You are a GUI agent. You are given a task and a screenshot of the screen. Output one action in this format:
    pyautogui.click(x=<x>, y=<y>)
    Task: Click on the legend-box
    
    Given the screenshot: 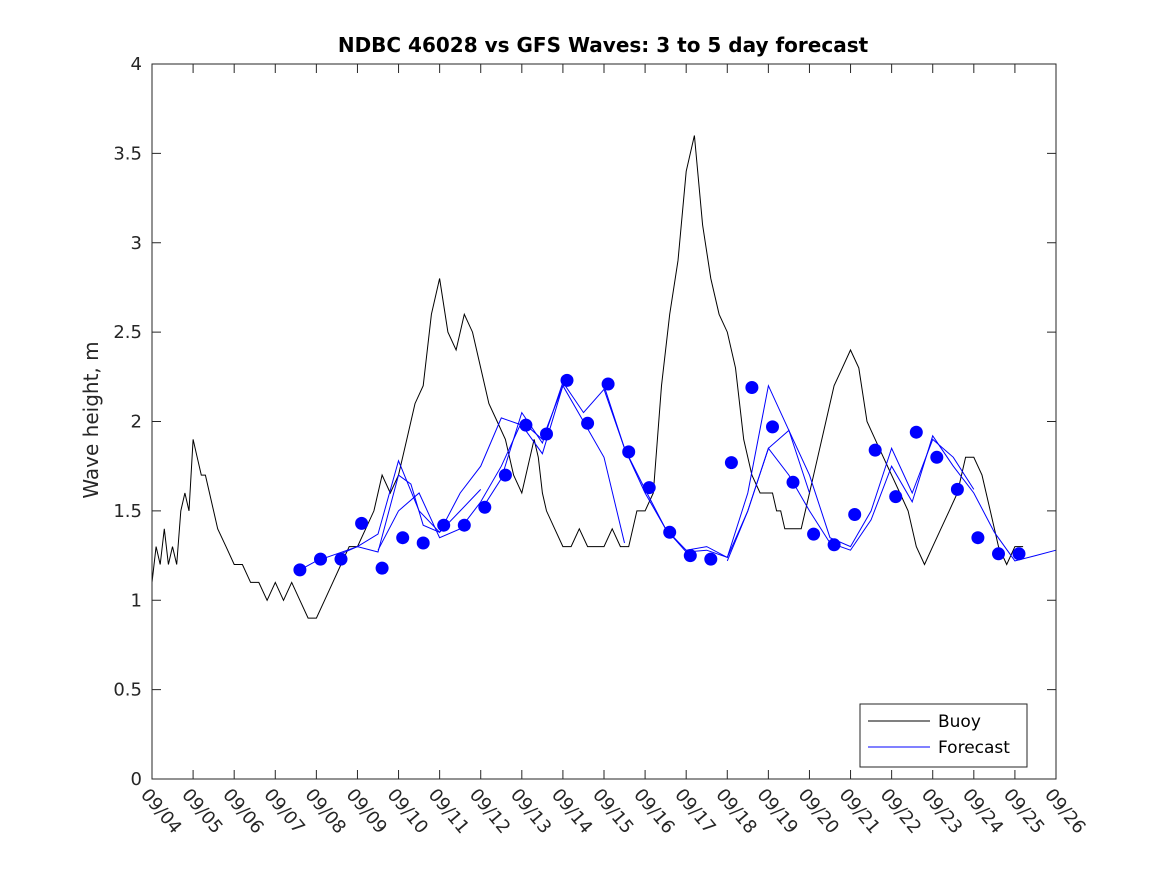 What is the action you would take?
    pyautogui.click(x=943, y=735)
    